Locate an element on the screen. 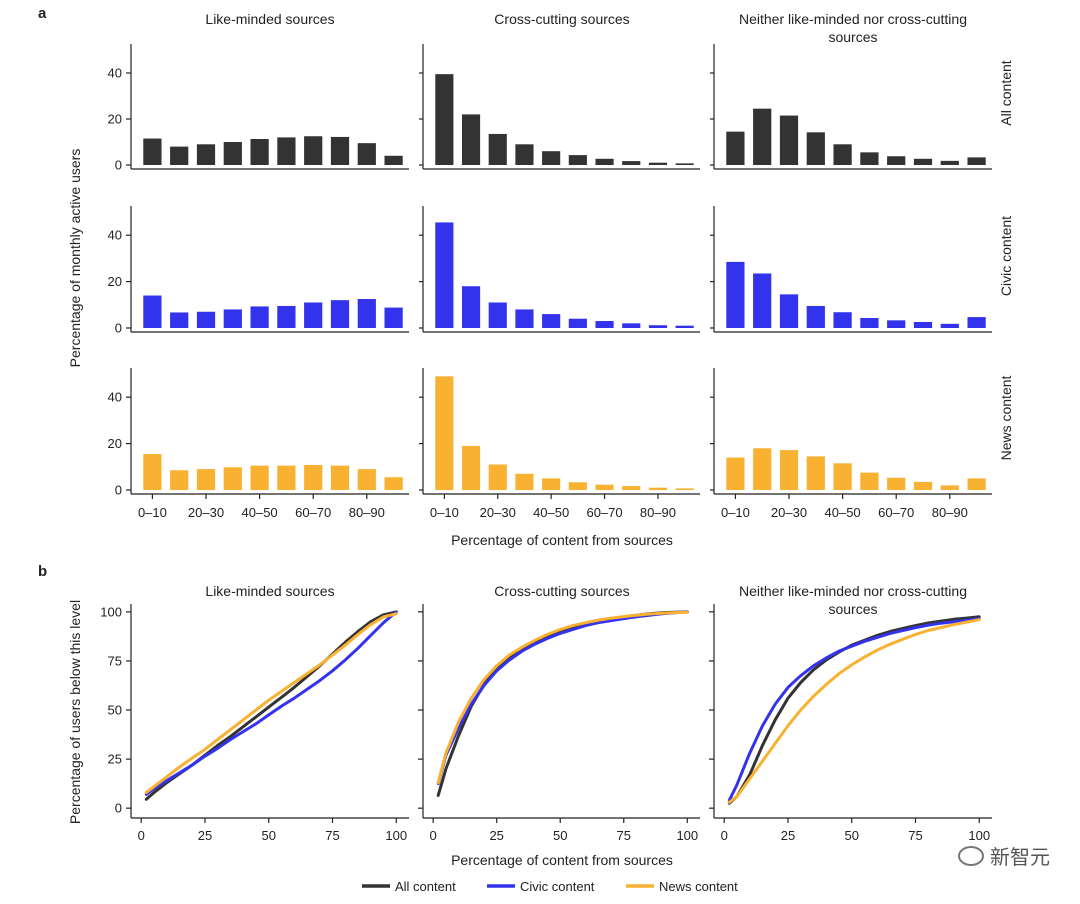 This screenshot has height=904, width=1080. line-x-tick-label-like-75: 75 is located at coordinates (332, 835).